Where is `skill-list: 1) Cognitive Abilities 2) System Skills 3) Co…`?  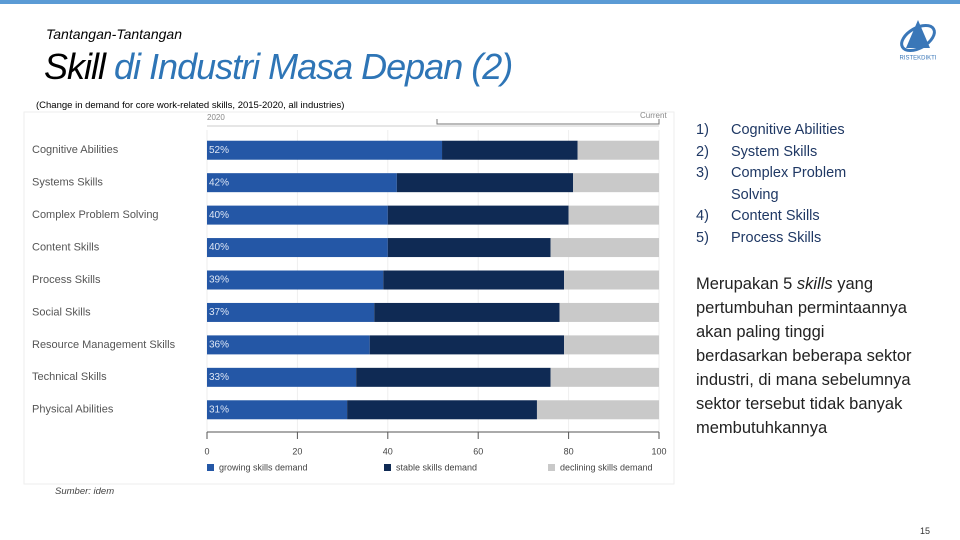
skill-list: 1) Cognitive Abilities 2) System Skills 3) Co… is located at coordinates (821, 184).